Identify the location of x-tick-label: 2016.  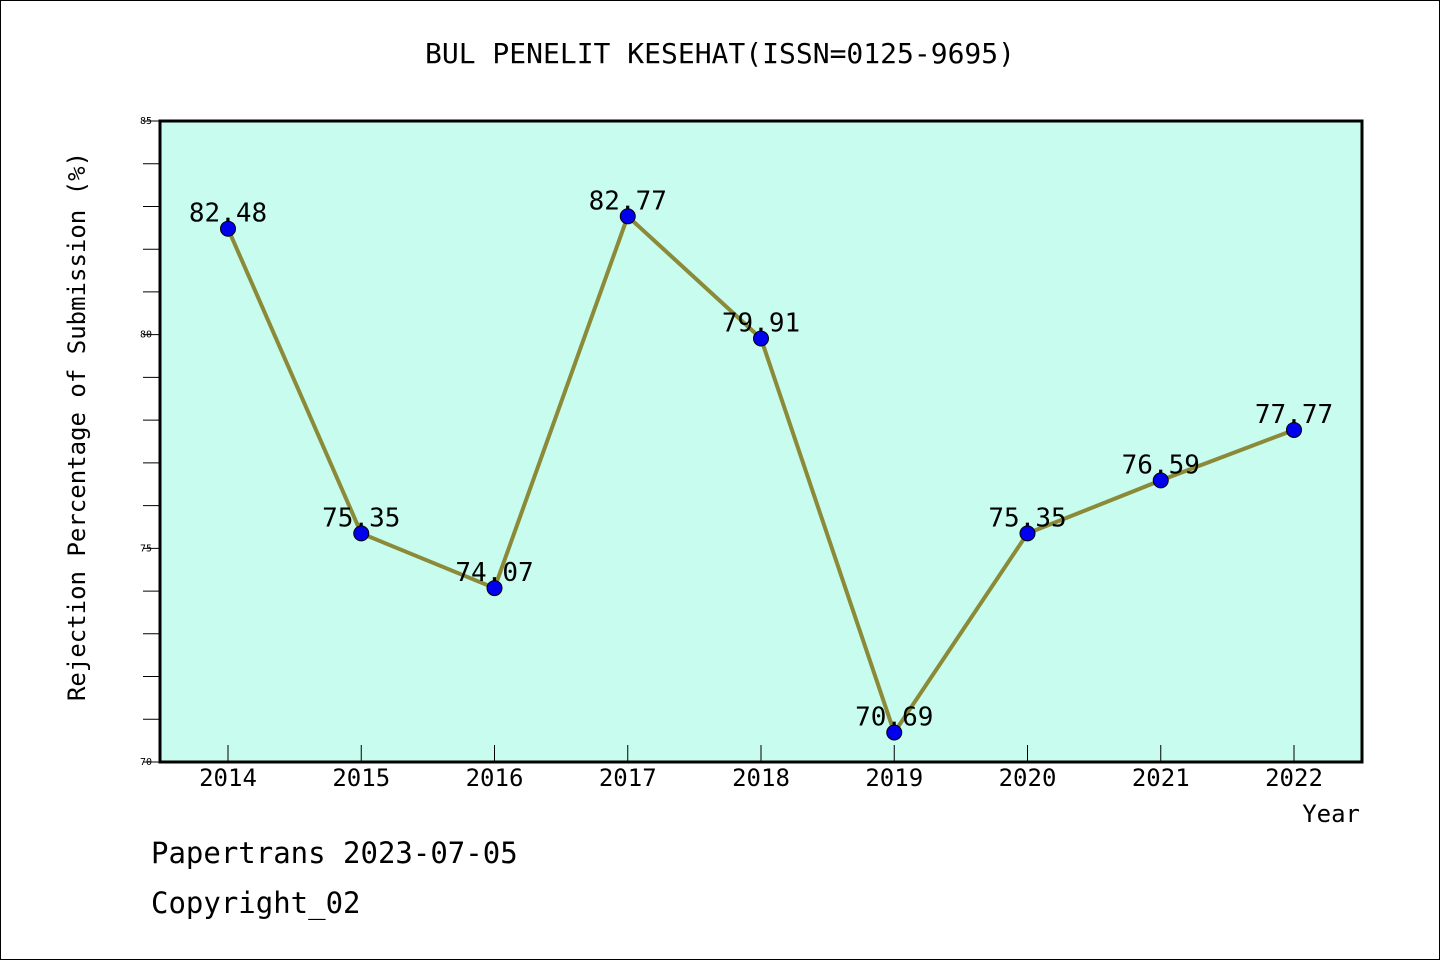
(495, 778).